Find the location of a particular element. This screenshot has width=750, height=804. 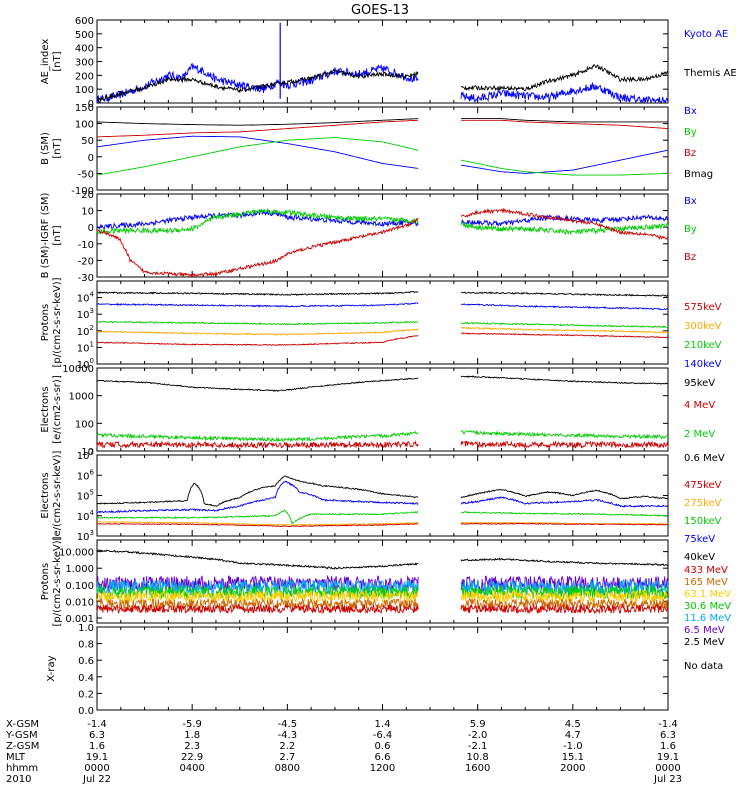

y-tick-label: 10 is located at coordinates (87, 452).